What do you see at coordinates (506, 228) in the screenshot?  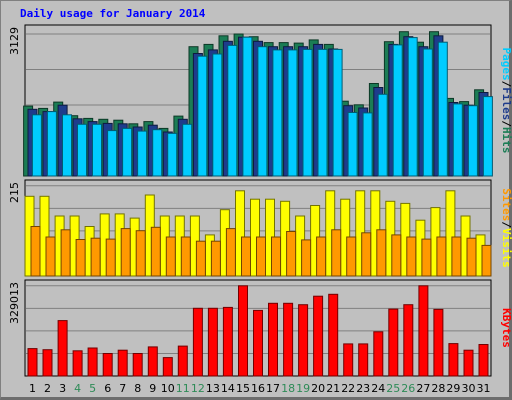 I see `legend-visits-sites: Sites/Visits` at bounding box center [506, 228].